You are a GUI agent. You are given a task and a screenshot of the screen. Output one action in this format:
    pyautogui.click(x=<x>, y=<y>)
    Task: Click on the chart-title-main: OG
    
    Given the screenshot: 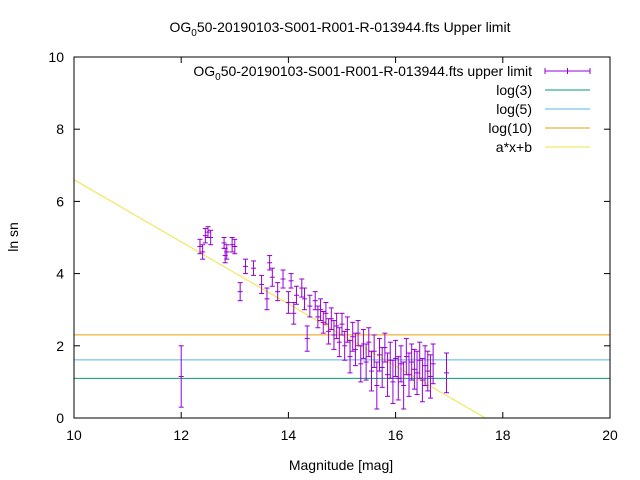 What is the action you would take?
    pyautogui.click(x=181, y=27)
    